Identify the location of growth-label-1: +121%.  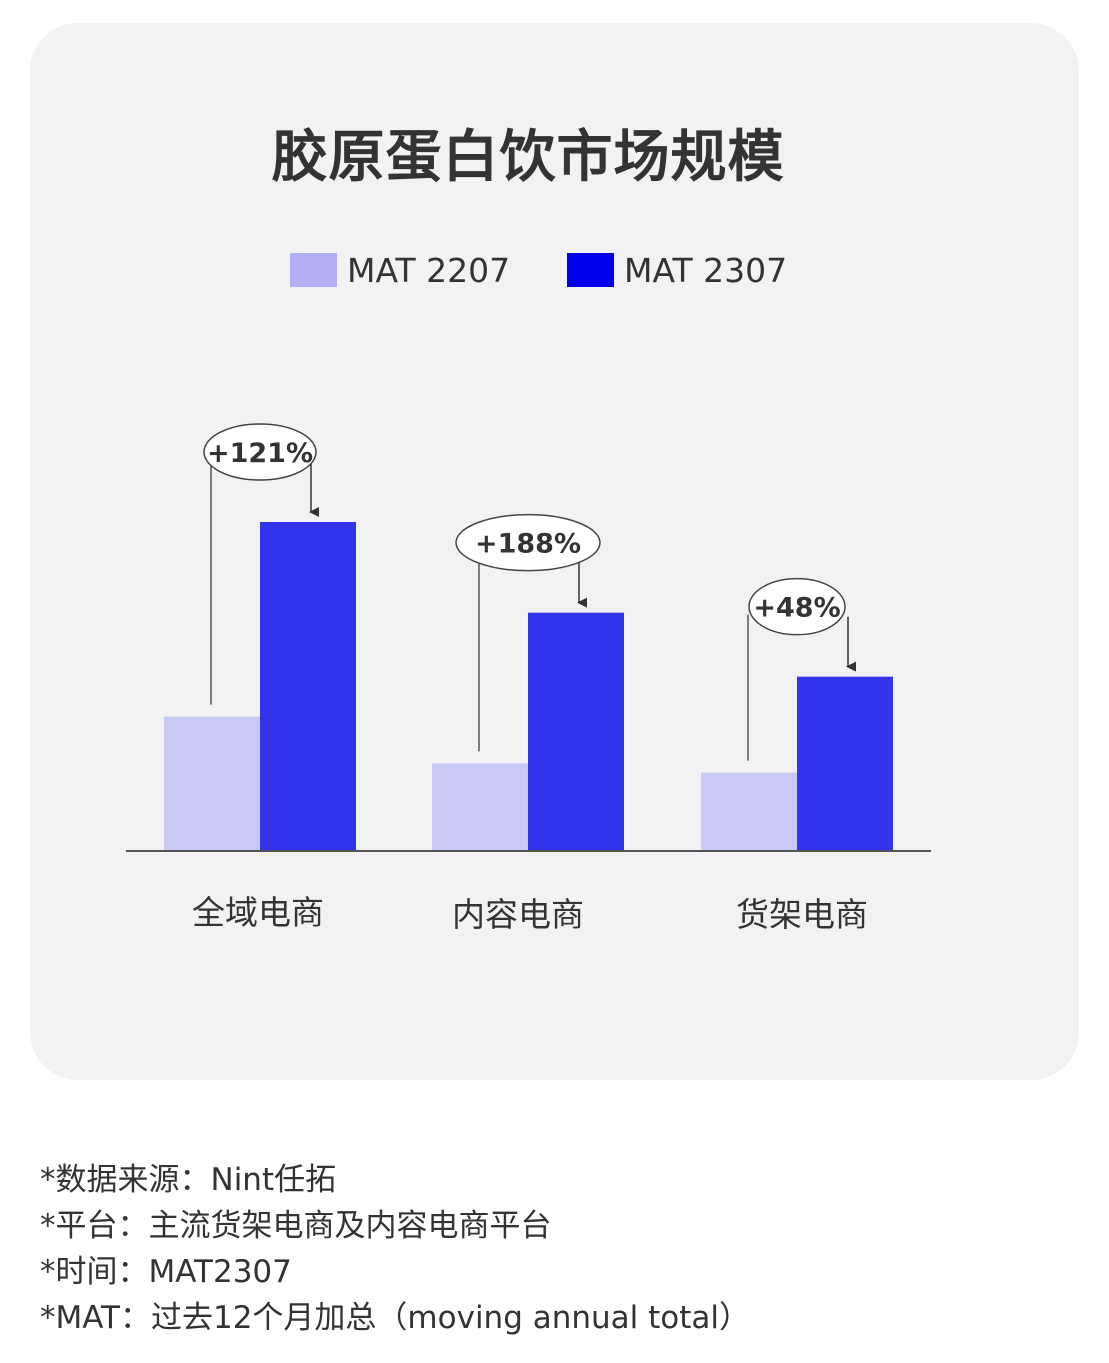
(260, 453).